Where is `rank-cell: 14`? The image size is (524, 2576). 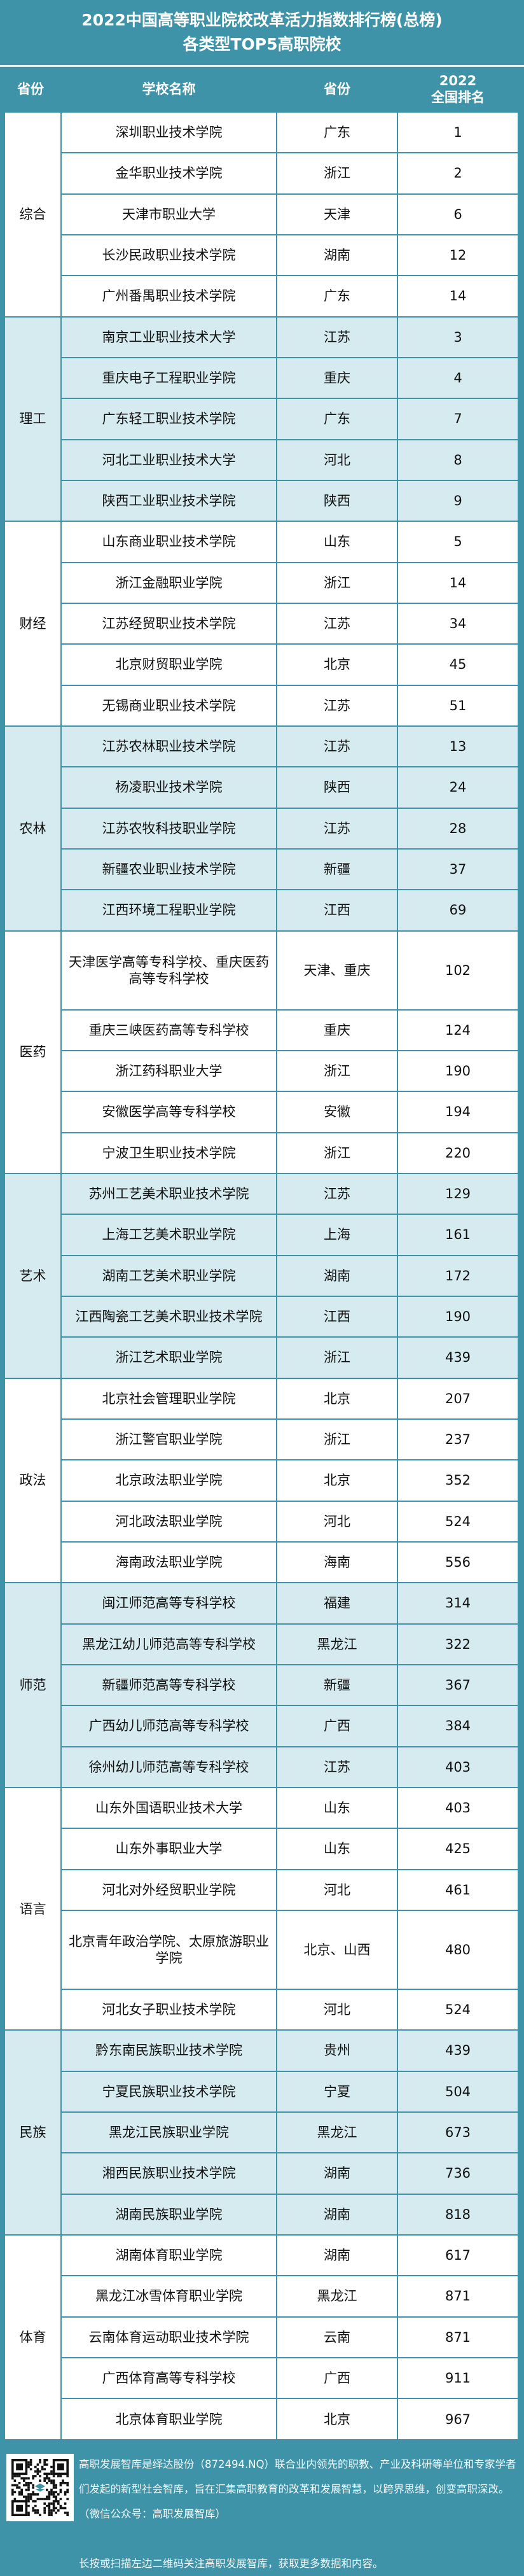 rank-cell: 14 is located at coordinates (458, 582).